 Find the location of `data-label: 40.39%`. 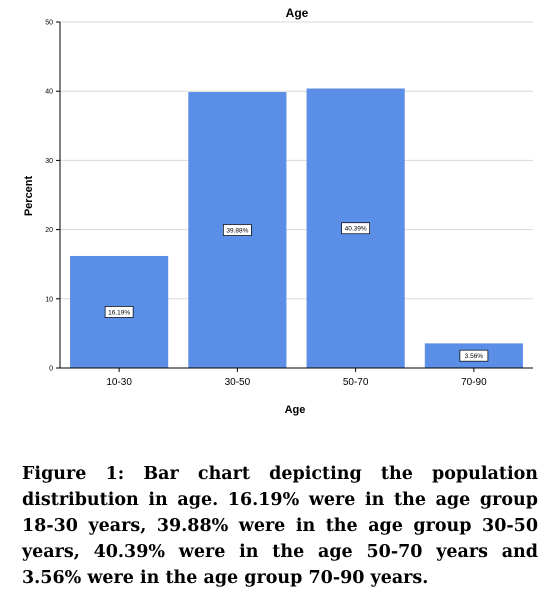

data-label: 40.39% is located at coordinates (356, 229).